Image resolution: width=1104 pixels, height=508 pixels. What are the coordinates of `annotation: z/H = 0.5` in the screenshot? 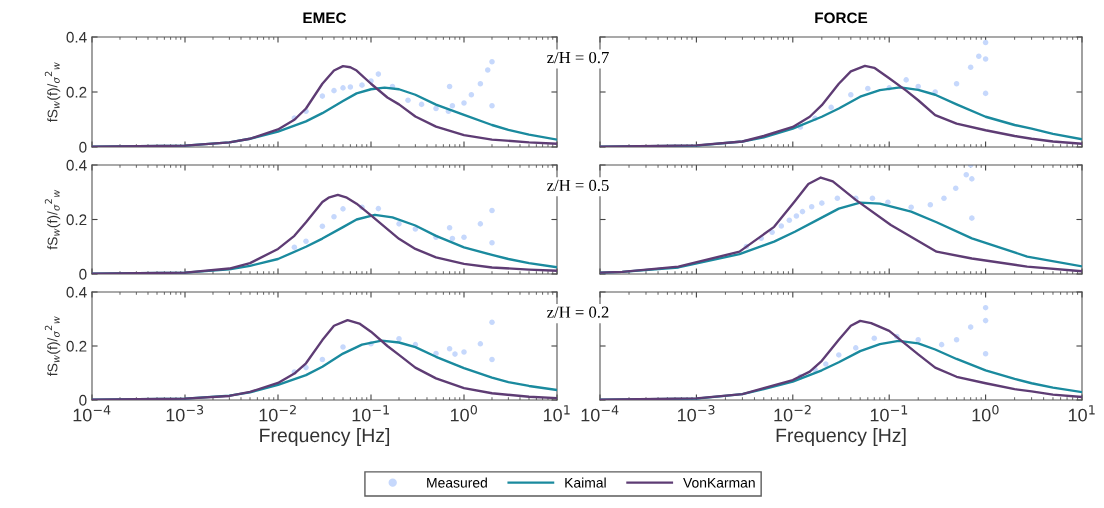 It's located at (578, 185).